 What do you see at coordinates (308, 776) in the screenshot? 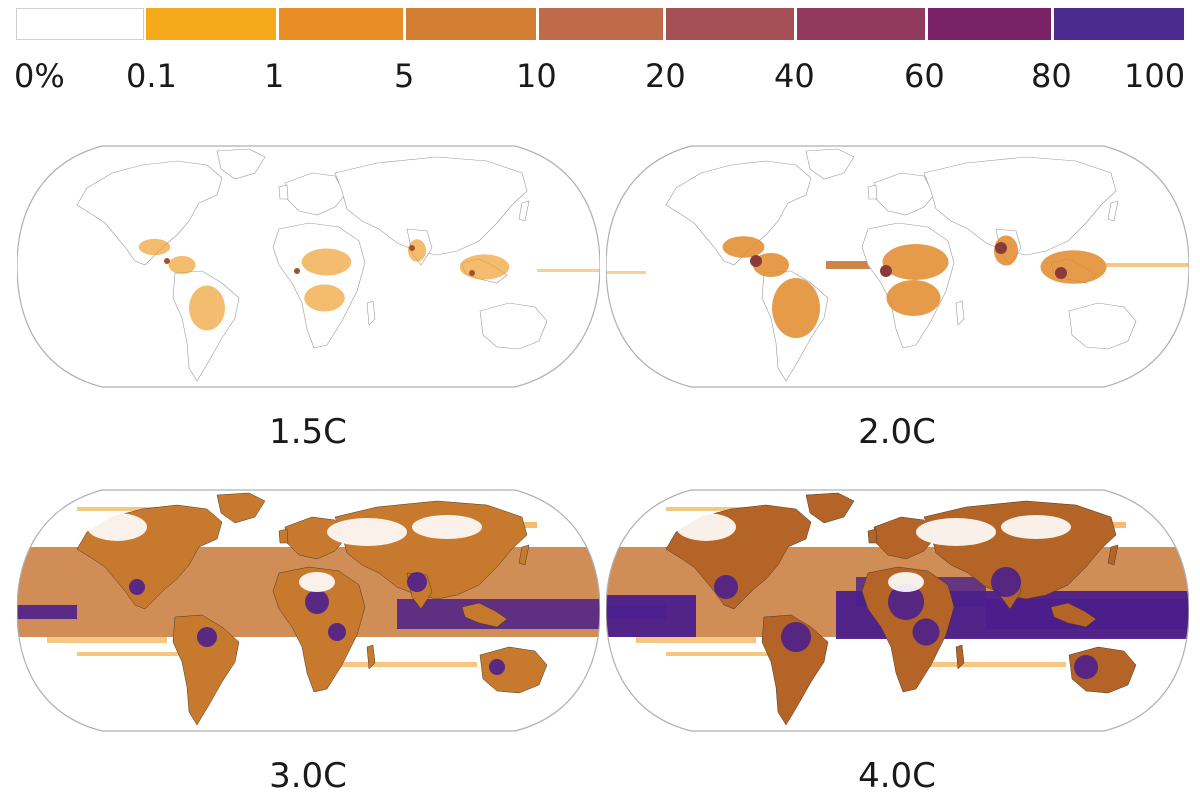
I see `map-label: 3.0C` at bounding box center [308, 776].